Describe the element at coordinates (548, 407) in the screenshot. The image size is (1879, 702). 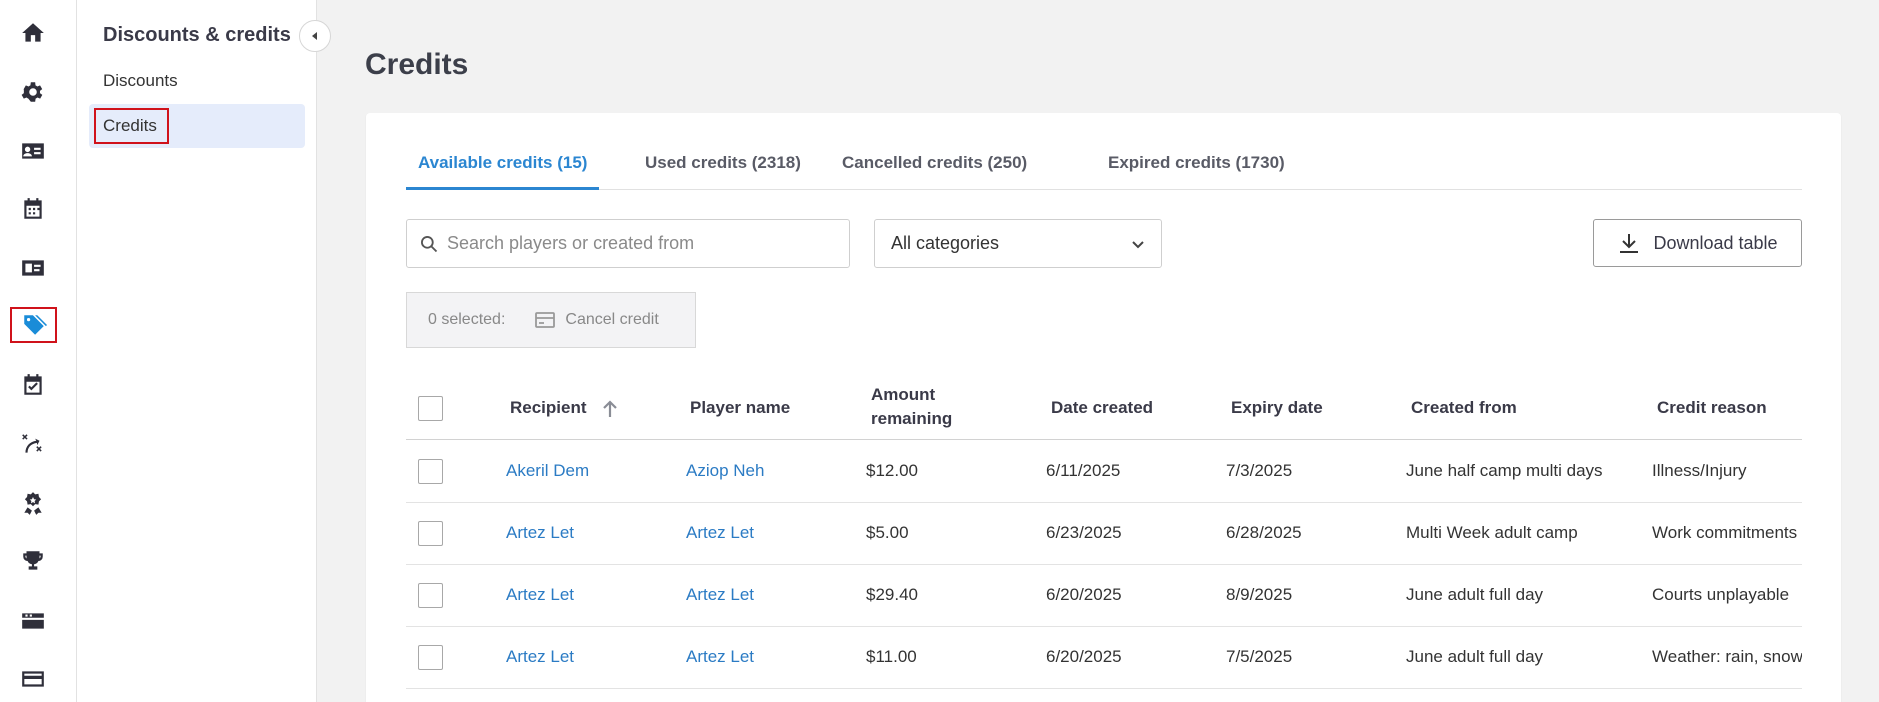
I see `column-header-label: Recipient` at that location.